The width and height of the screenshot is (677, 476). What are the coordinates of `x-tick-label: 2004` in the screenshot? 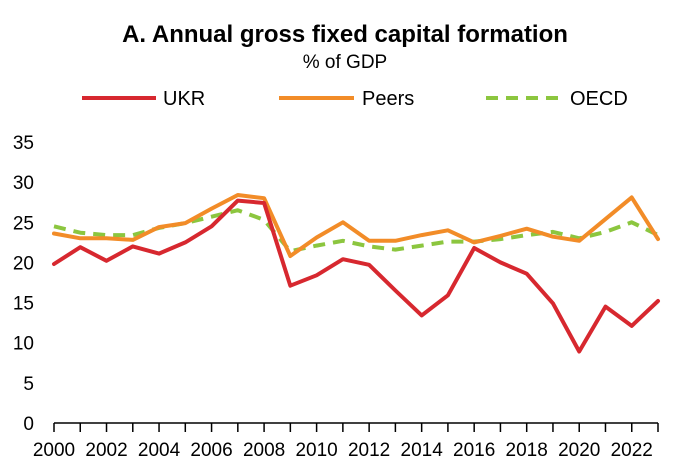 It's located at (159, 450).